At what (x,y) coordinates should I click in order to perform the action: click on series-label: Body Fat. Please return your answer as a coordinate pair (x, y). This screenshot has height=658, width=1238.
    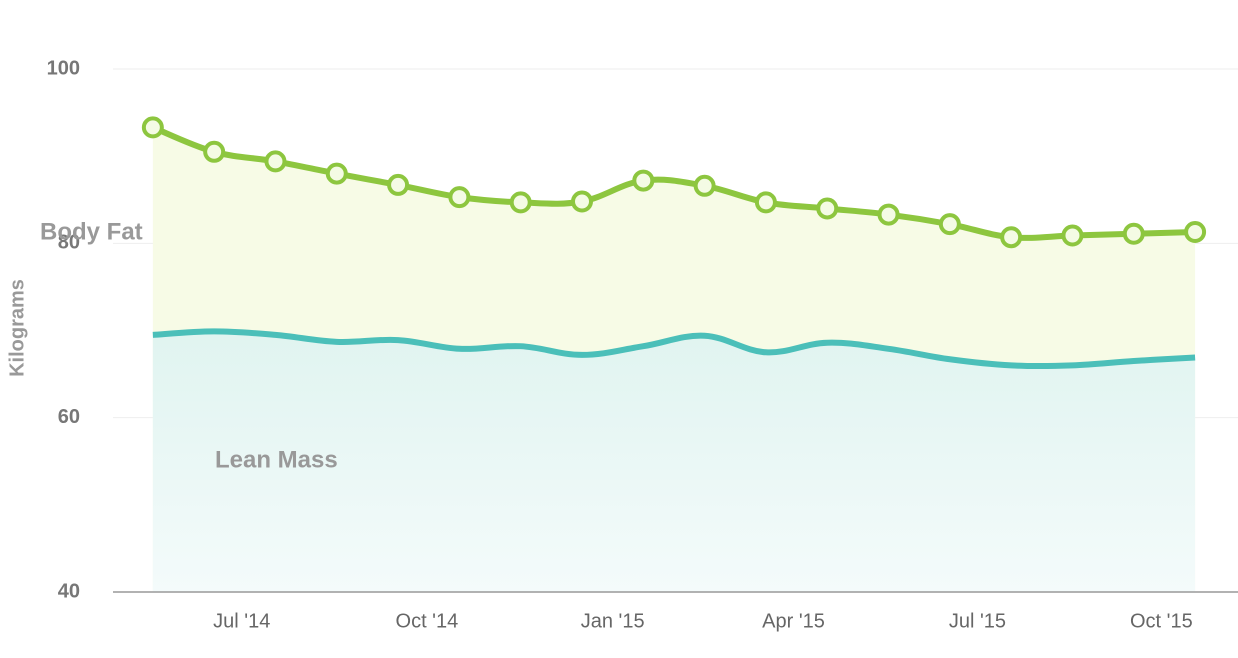
    Looking at the image, I should click on (91, 231).